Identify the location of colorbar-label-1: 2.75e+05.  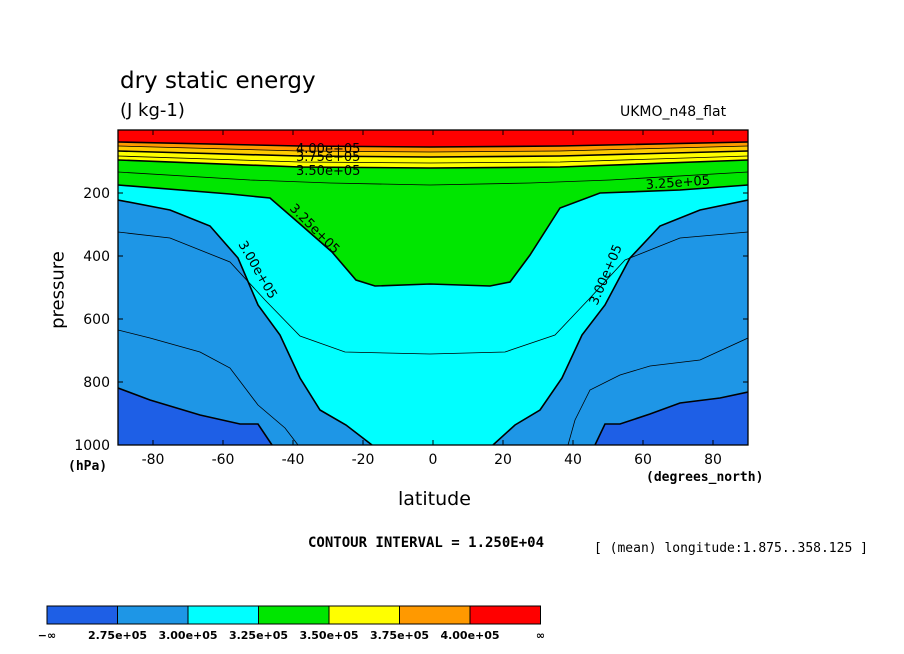
(117, 635).